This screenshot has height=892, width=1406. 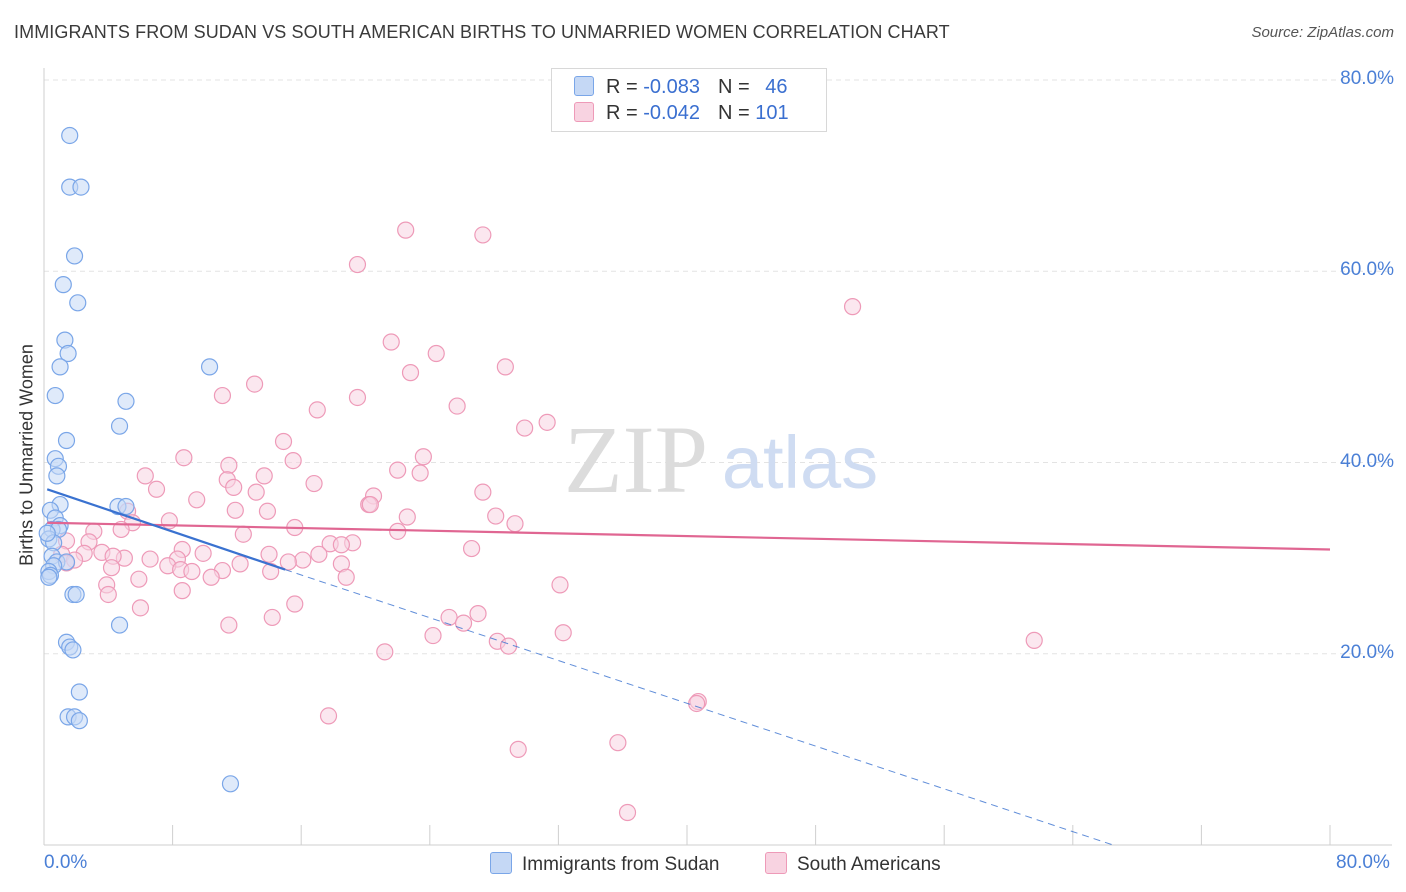 I want to click on legend-row-south-americans: R = -0.042 N = 101, so click(x=681, y=114).